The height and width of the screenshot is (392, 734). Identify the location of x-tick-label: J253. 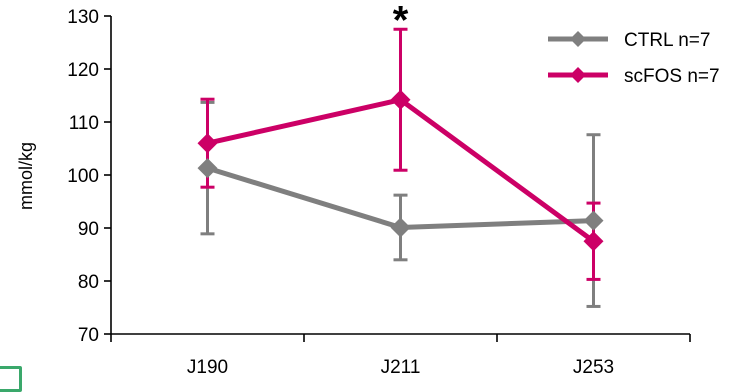
(593, 367).